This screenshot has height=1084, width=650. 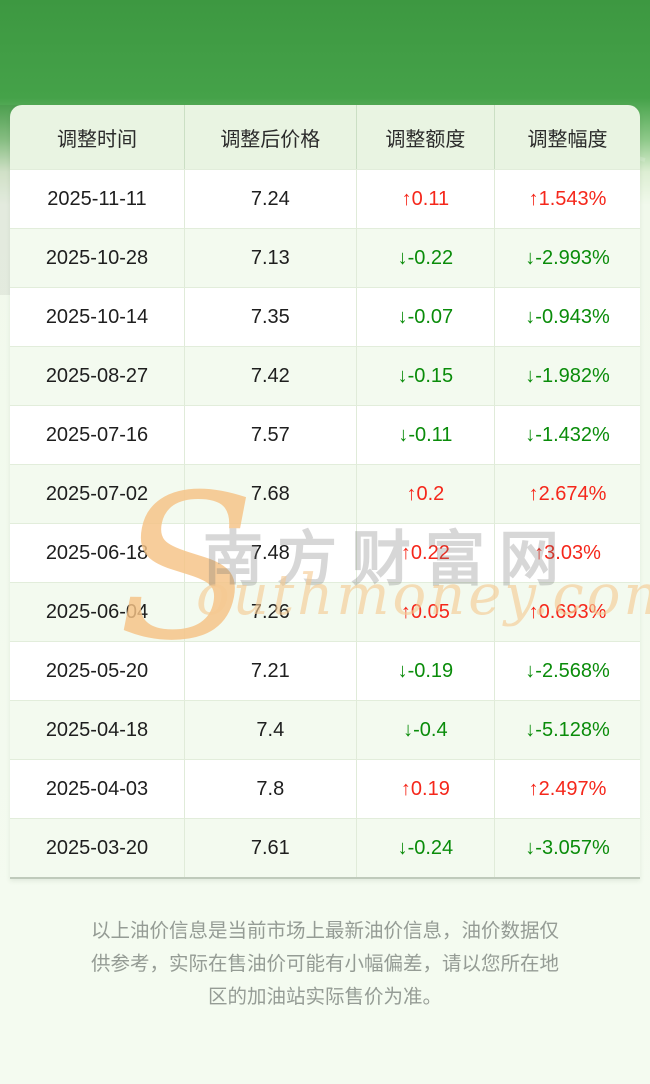 What do you see at coordinates (269, 198) in the screenshot?
I see `cell-price: 7.24` at bounding box center [269, 198].